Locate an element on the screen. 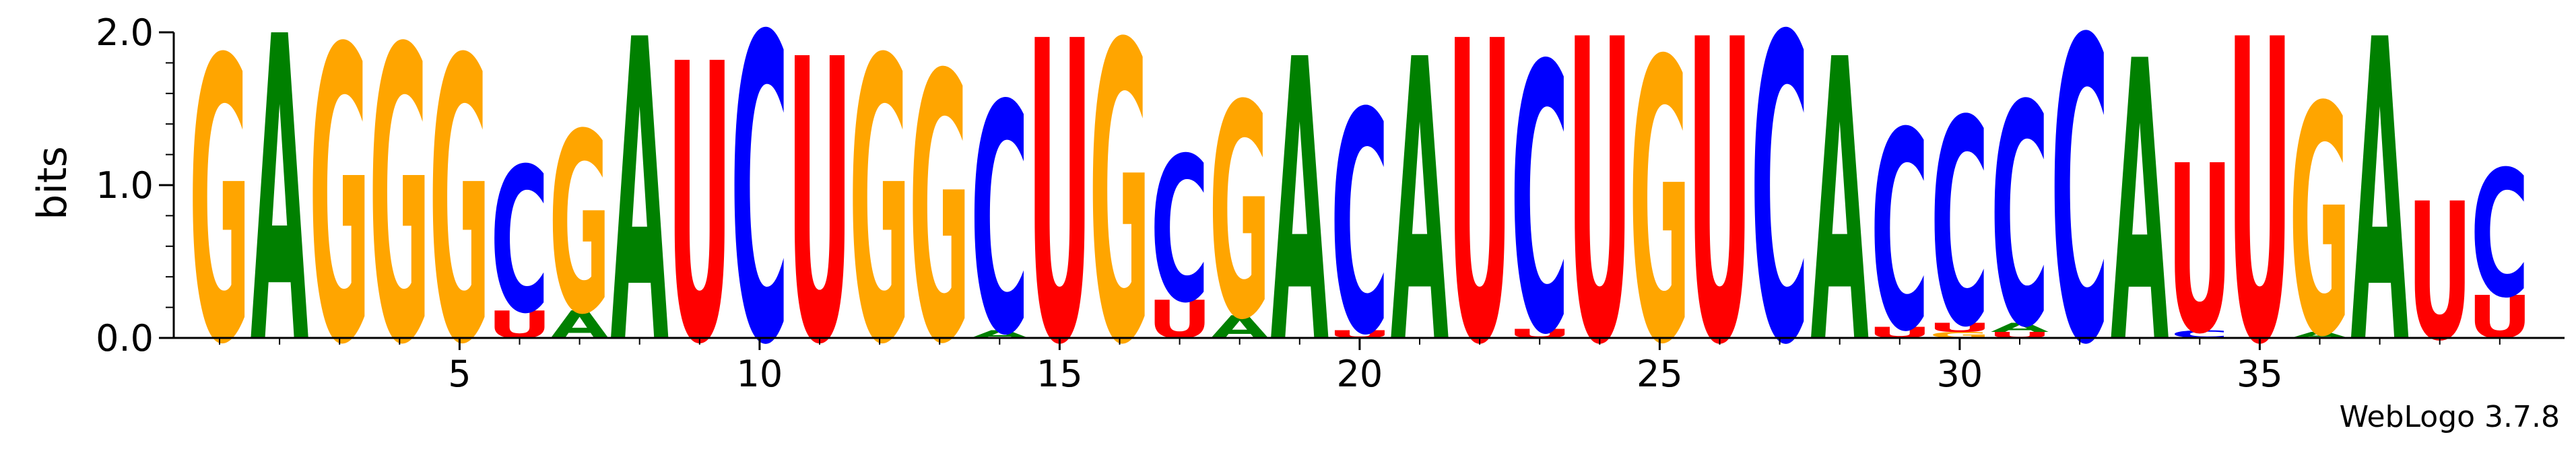  y-tick-label: 0.0 is located at coordinates (125, 338).